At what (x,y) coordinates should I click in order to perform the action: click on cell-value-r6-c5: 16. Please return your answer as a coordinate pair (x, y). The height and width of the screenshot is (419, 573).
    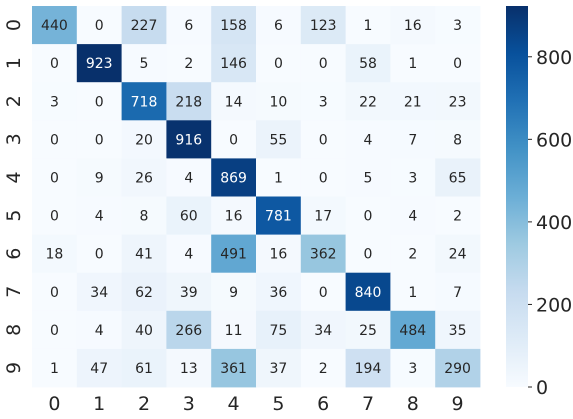
    Looking at the image, I should click on (278, 255).